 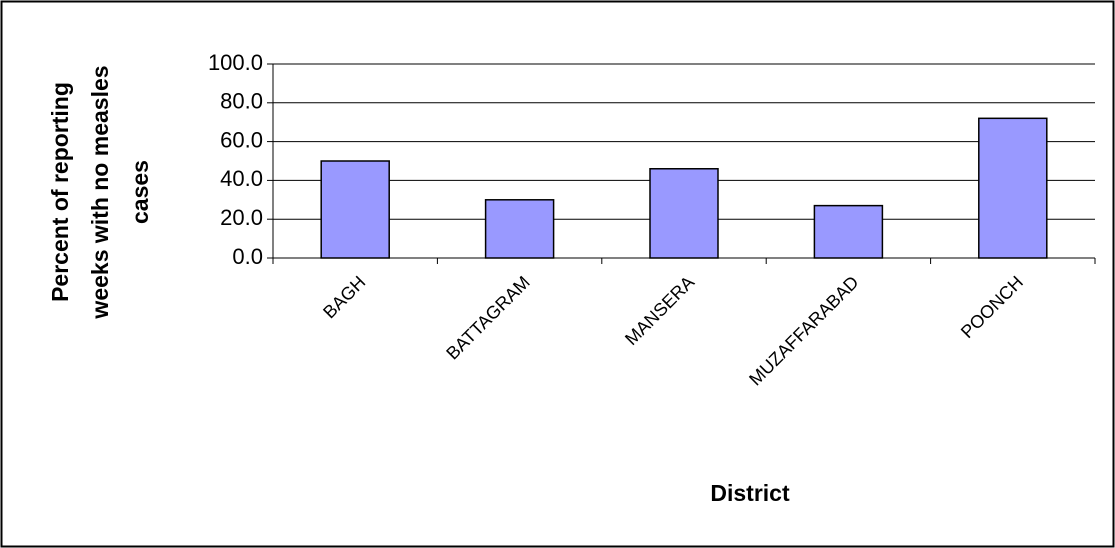 I want to click on y-tick-label: 20.0, so click(x=241, y=217).